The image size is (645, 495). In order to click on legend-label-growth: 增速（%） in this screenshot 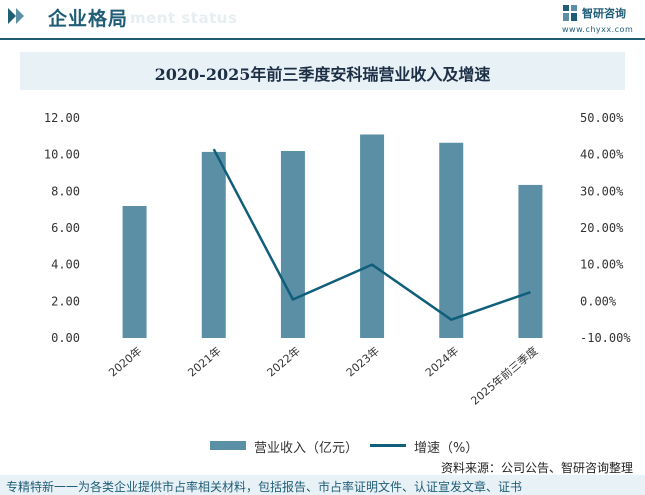, I will do `click(446, 448)`.